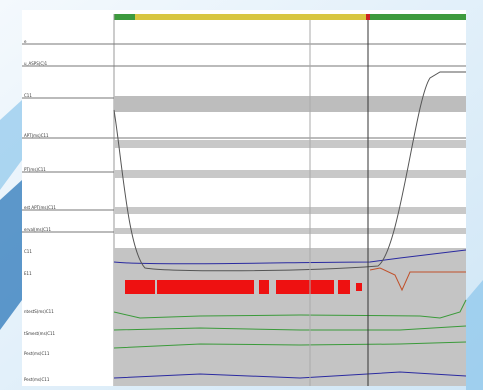  I want to click on row-label: ntestS(ms)C11, so click(39, 311).